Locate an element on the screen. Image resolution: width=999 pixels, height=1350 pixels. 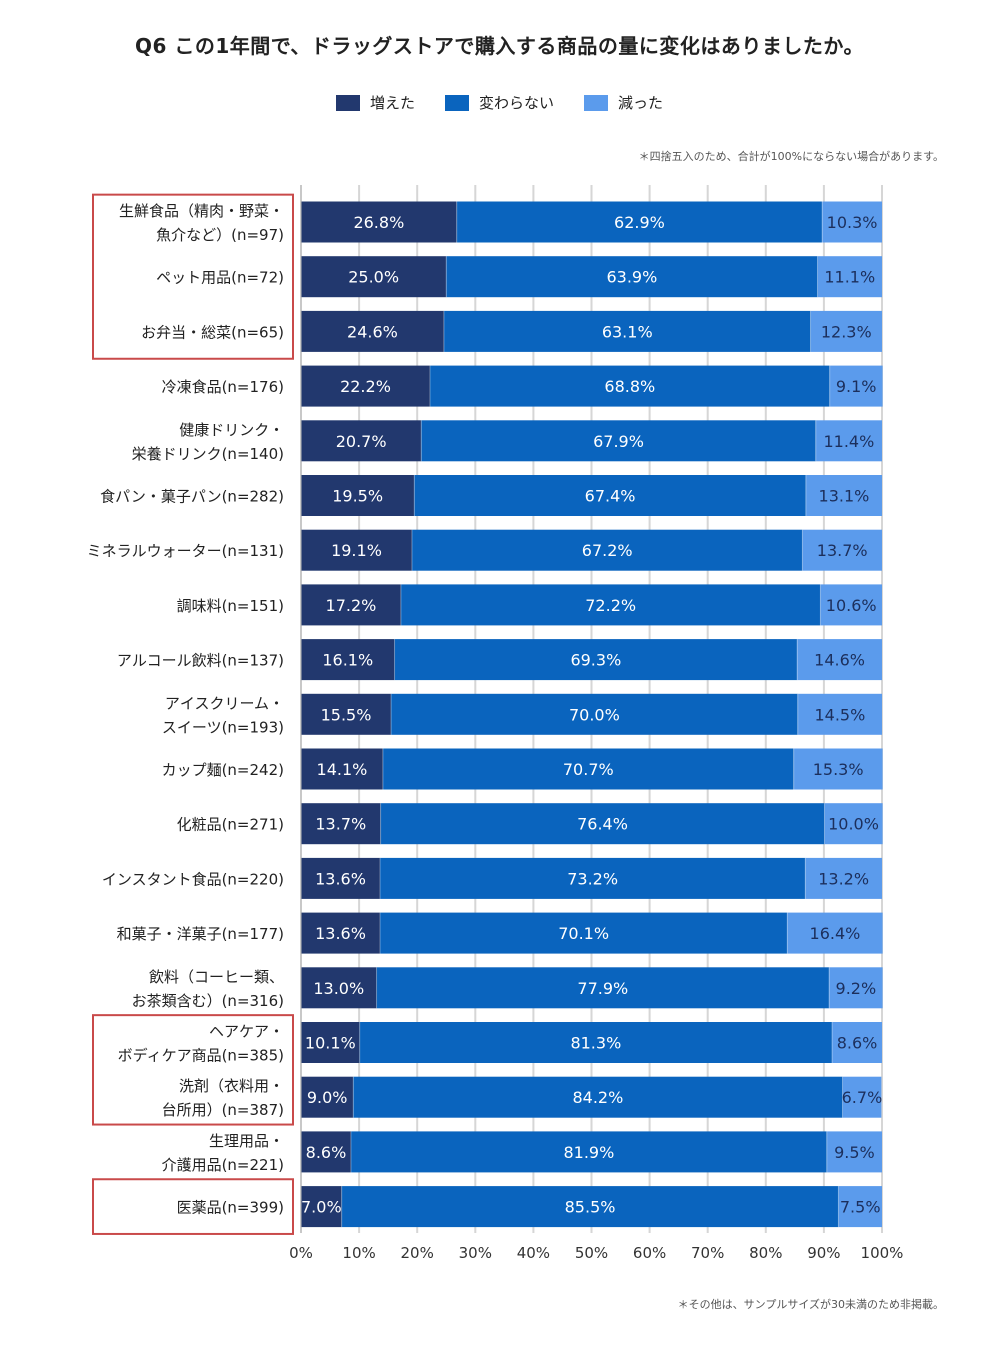
bar-value-label: 16.4% is located at coordinates (835, 933).